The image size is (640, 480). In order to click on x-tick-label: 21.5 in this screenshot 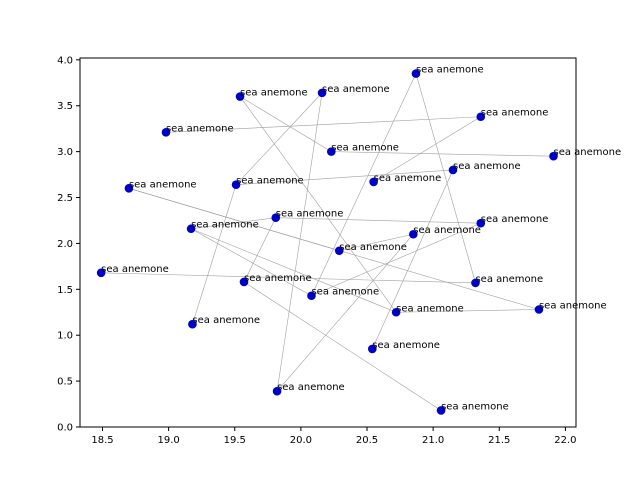, I will do `click(499, 440)`.